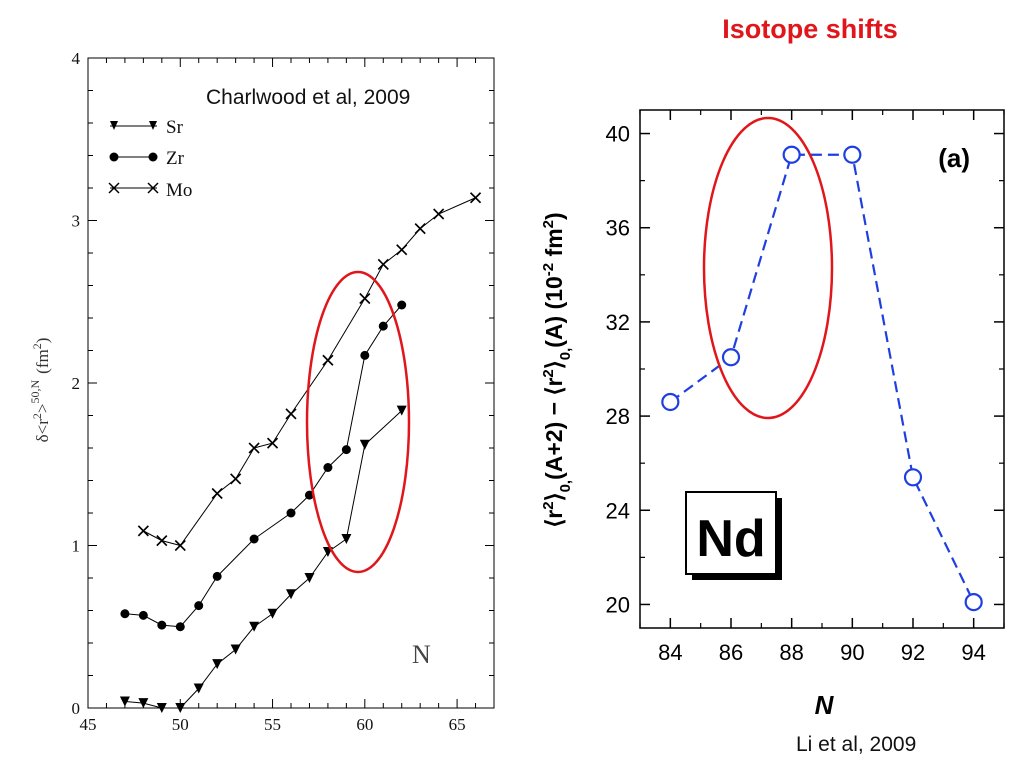  I want to click on slide-title: Isotope shifts, so click(810, 29).